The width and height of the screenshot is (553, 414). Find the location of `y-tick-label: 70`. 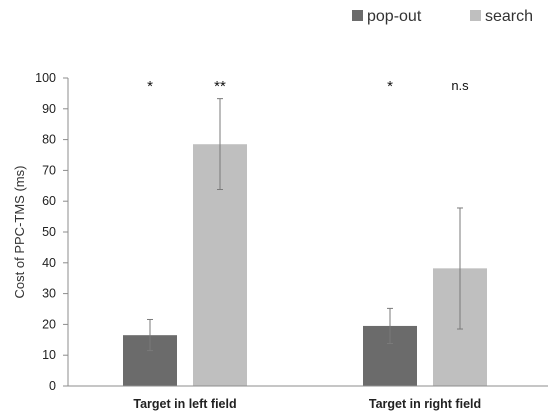

y-tick-label: 70 is located at coordinates (49, 170).